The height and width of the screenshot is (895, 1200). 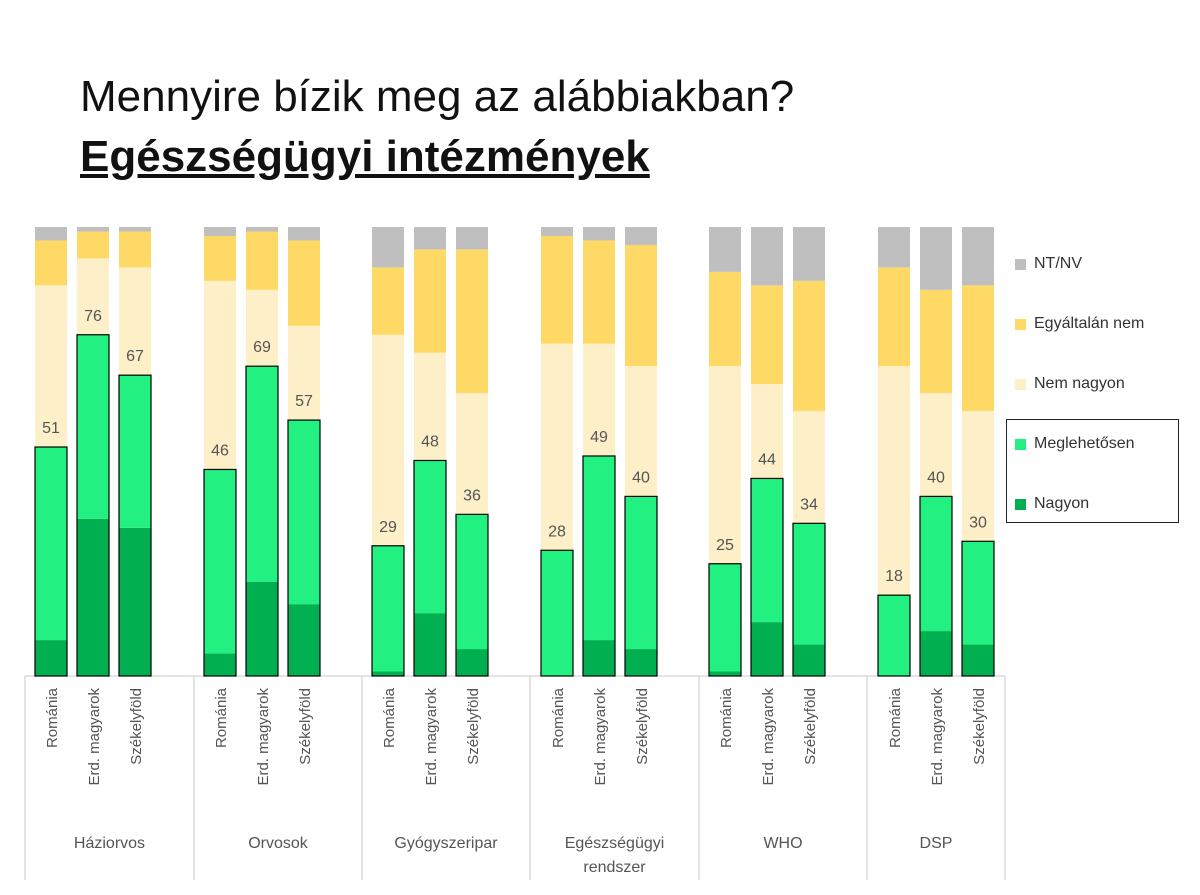 I want to click on tick-label-g5-b1: Erd. magyarok, so click(x=937, y=737).